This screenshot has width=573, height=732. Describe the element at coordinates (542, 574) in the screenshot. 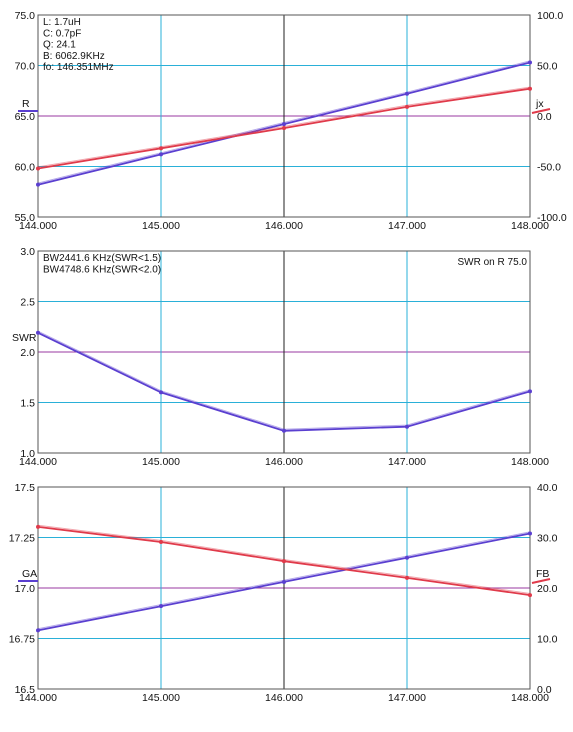

I see `y2-axis-label: FB` at that location.